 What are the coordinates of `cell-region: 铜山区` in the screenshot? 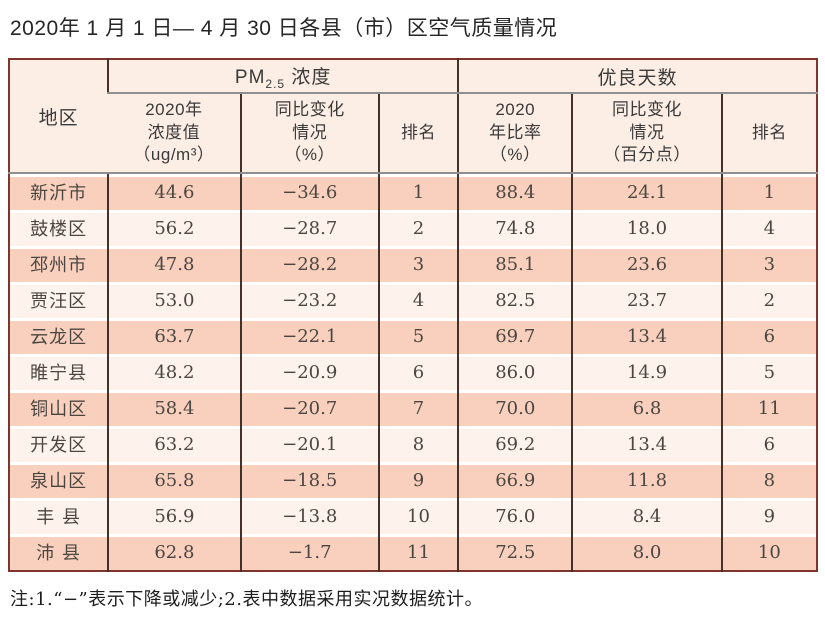 It's located at (59, 408).